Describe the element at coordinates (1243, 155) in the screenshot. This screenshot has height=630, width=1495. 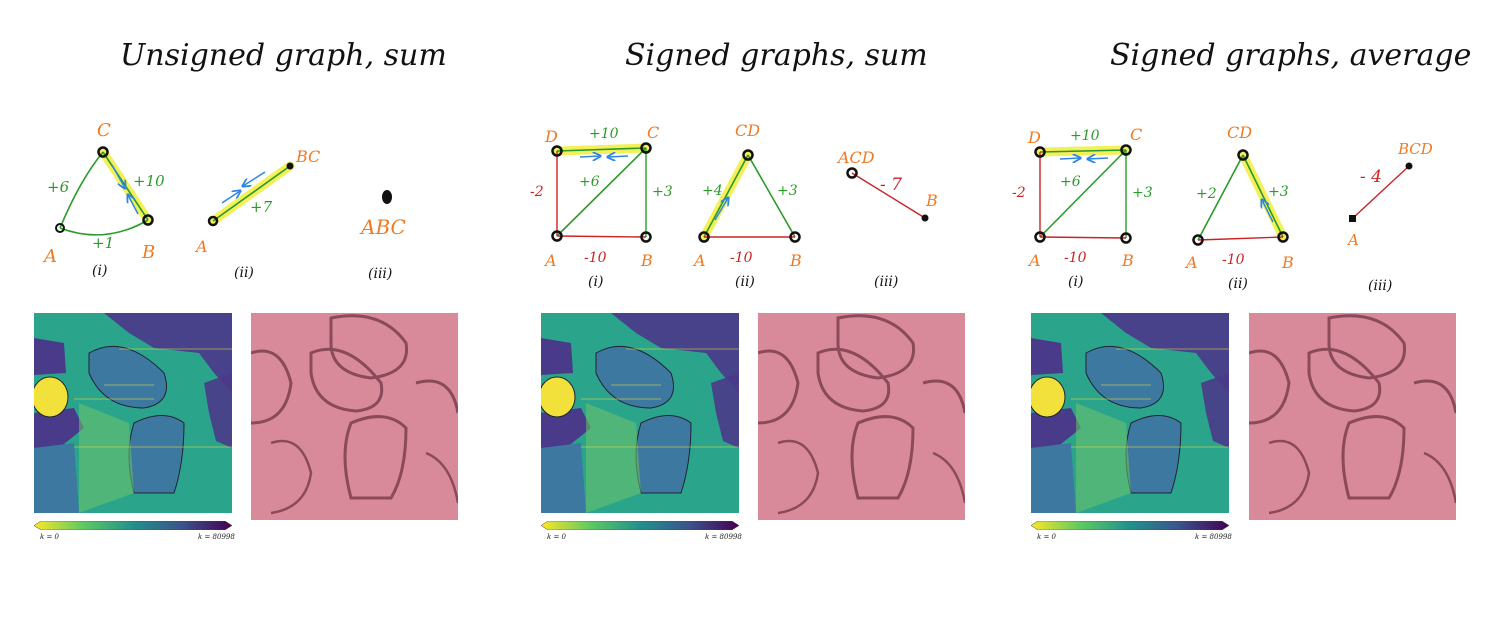
I see `node-cd` at that location.